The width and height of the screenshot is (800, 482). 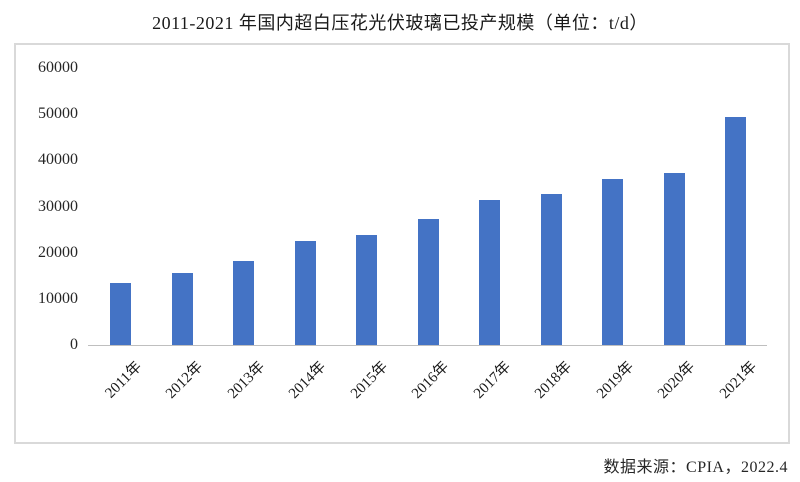 I want to click on bar-2020年, so click(x=674, y=259).